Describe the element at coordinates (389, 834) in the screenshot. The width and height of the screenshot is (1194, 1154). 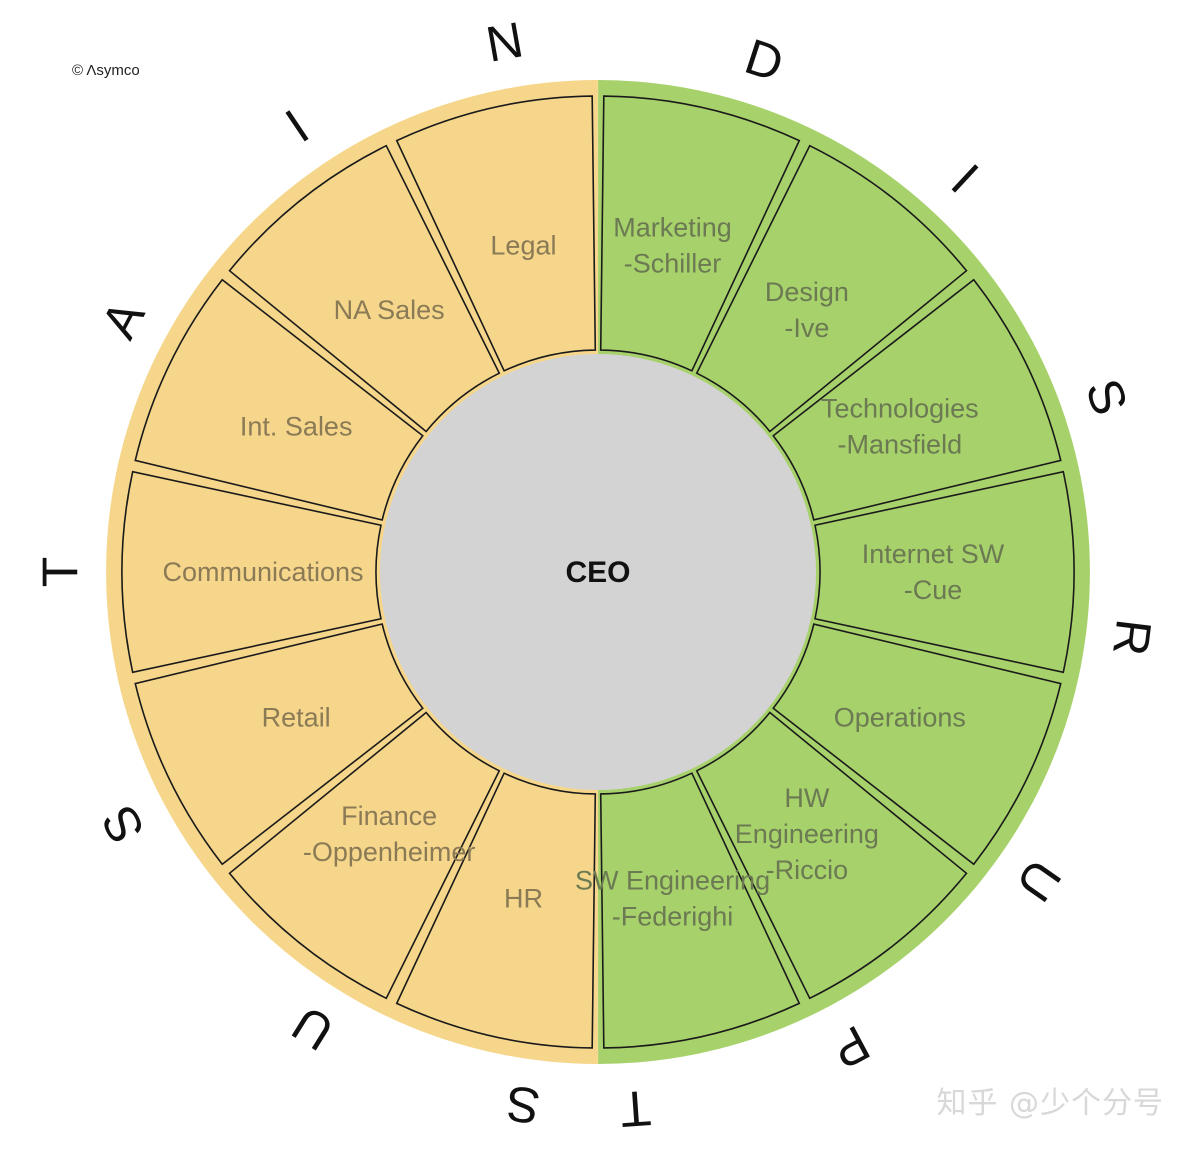
I see `left-segment-label-2: Finance -Oppenheimer` at that location.